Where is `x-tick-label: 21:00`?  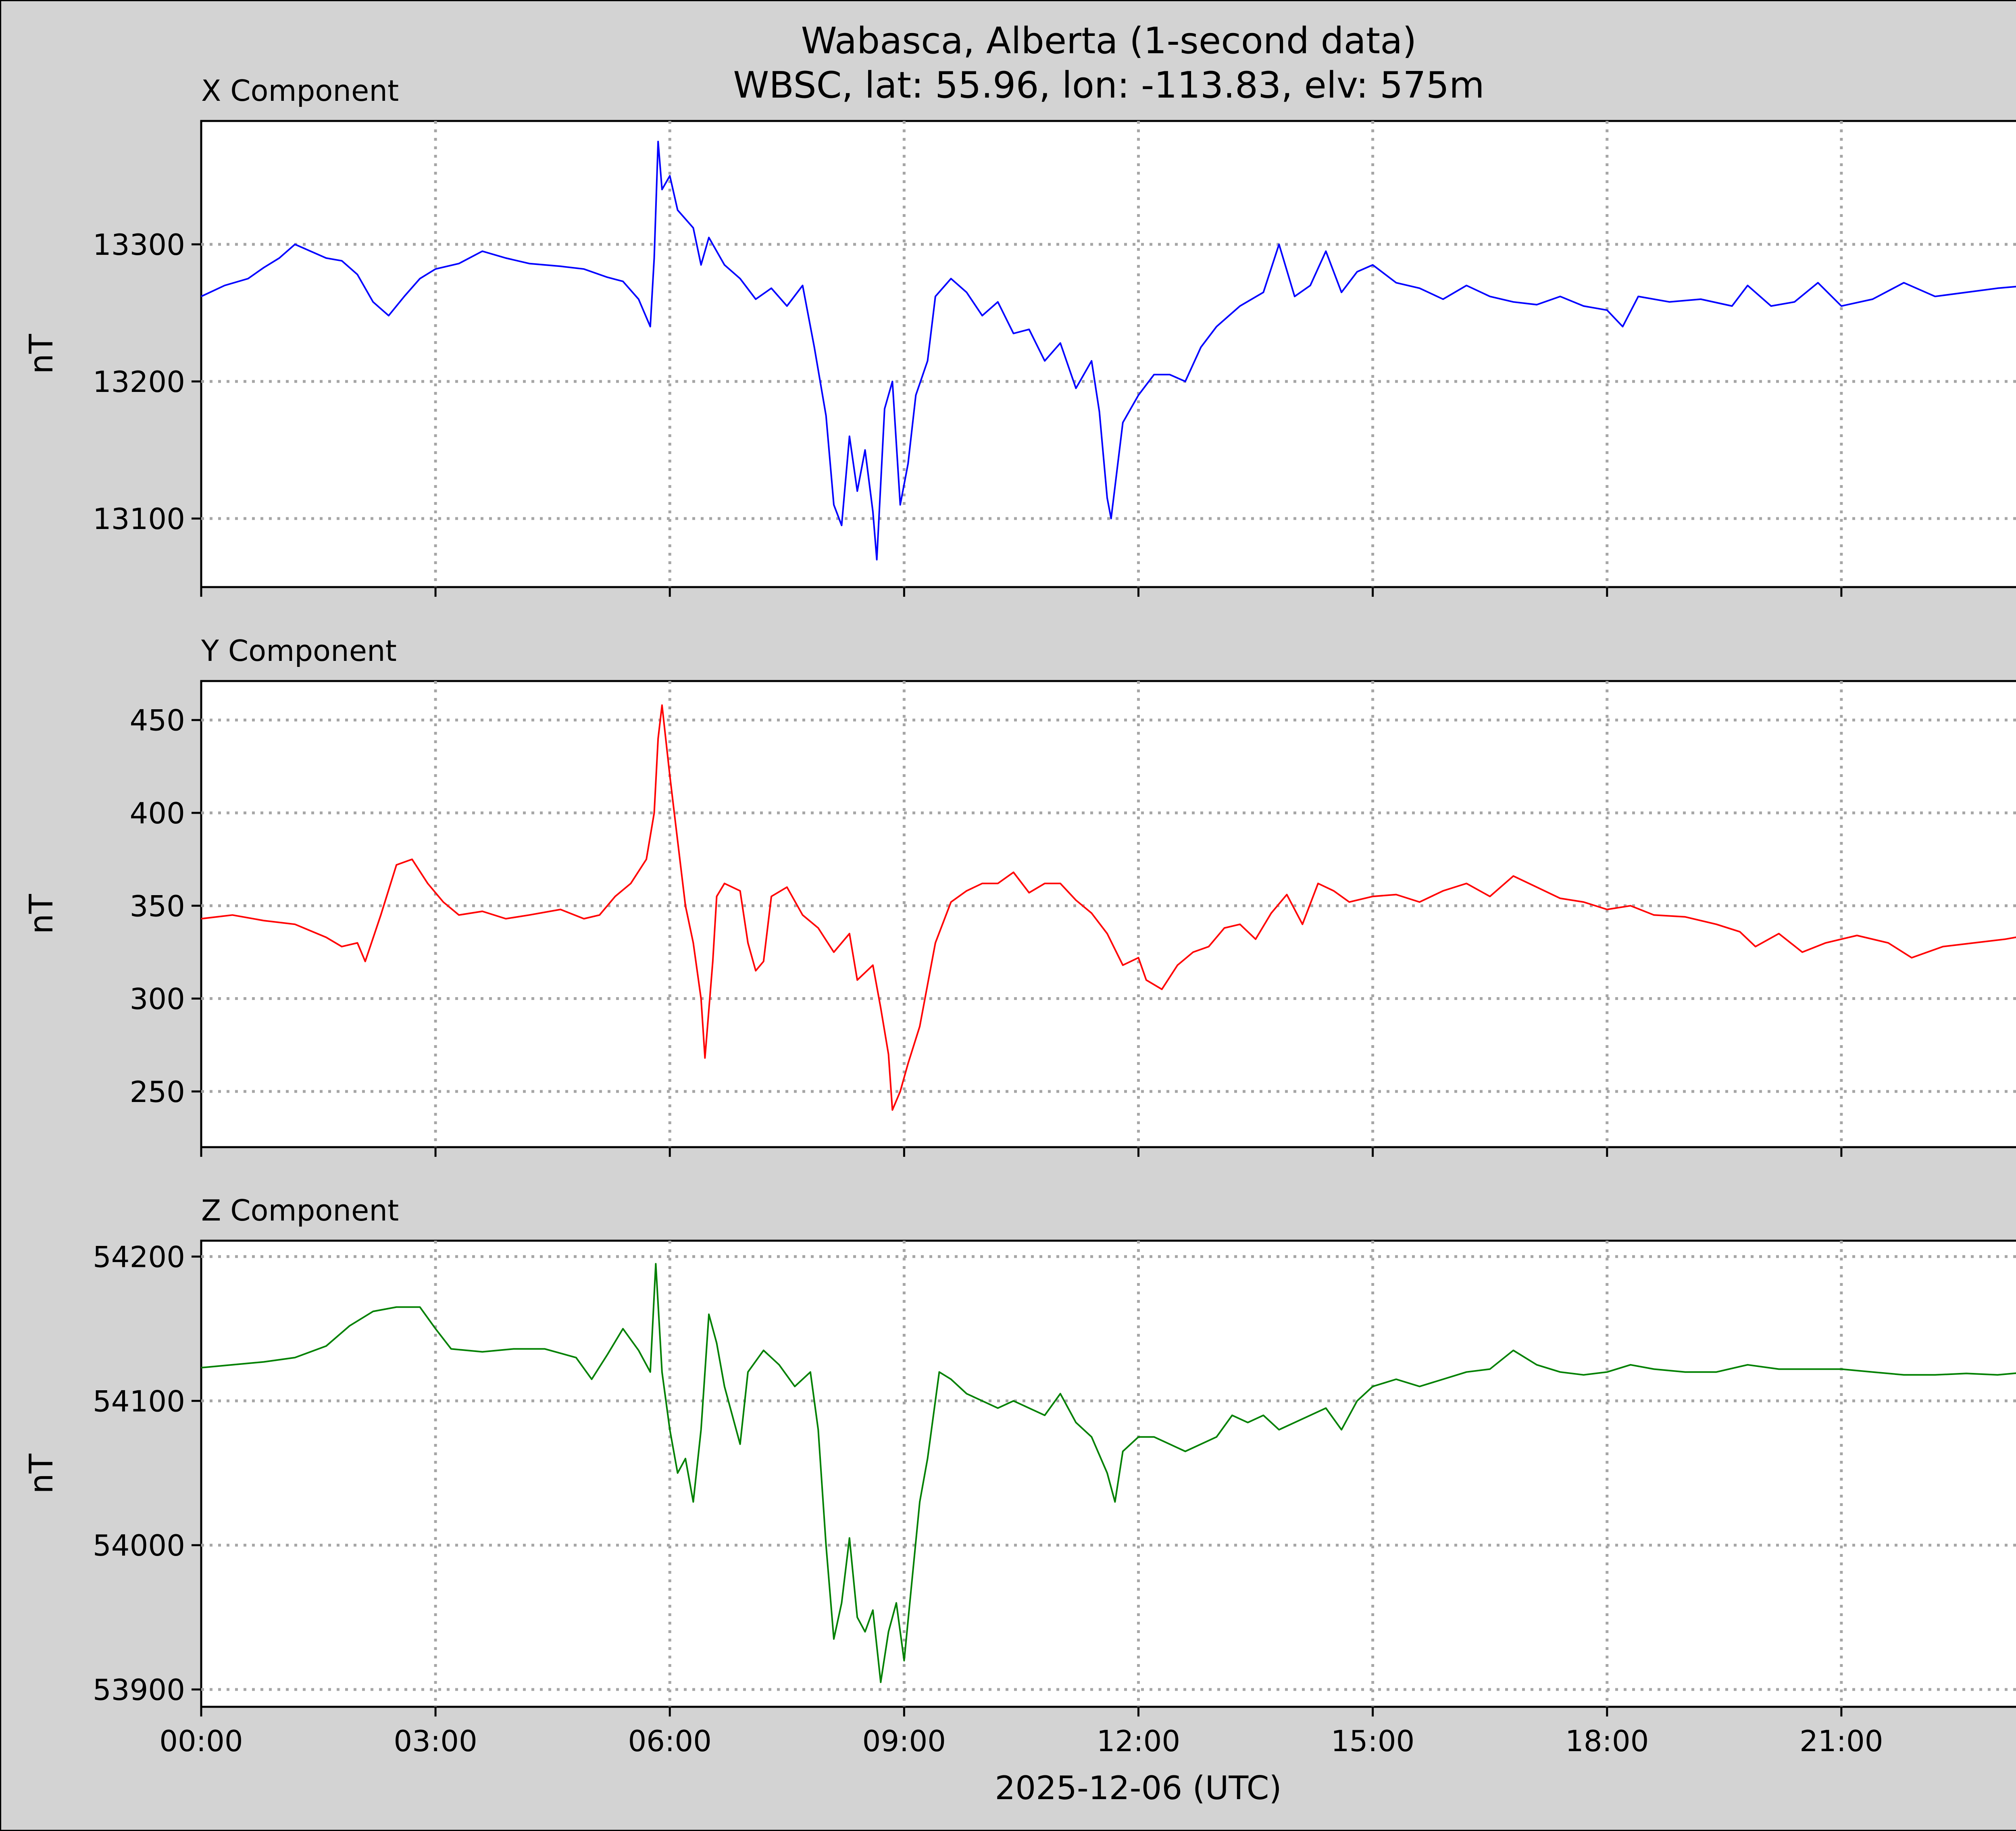
x-tick-label: 21:00 is located at coordinates (1841, 1741).